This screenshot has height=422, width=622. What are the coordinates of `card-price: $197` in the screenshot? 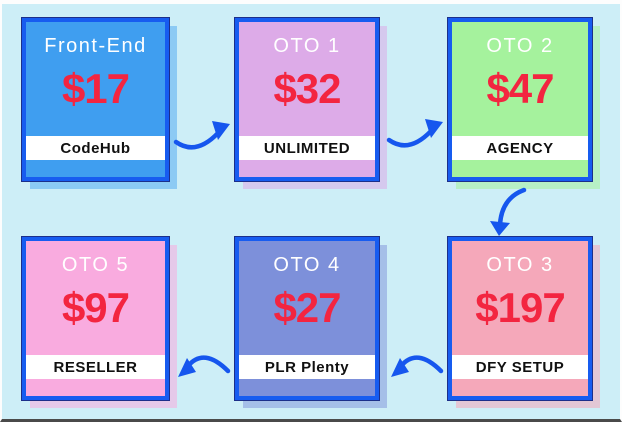 It's located at (520, 307).